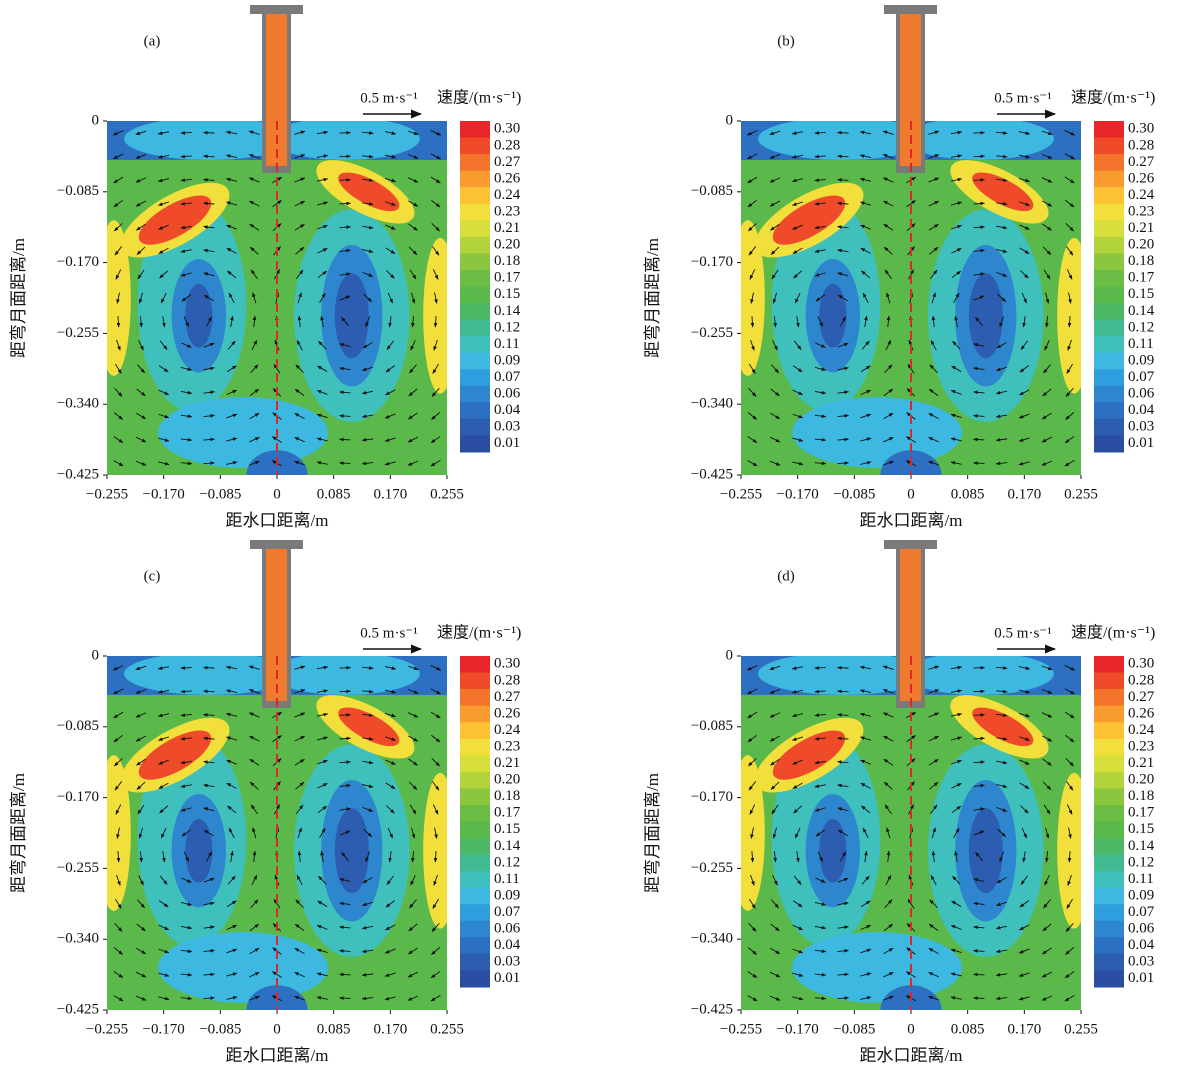  I want to click on colorbar-tick-label: 0.28, so click(507, 145).